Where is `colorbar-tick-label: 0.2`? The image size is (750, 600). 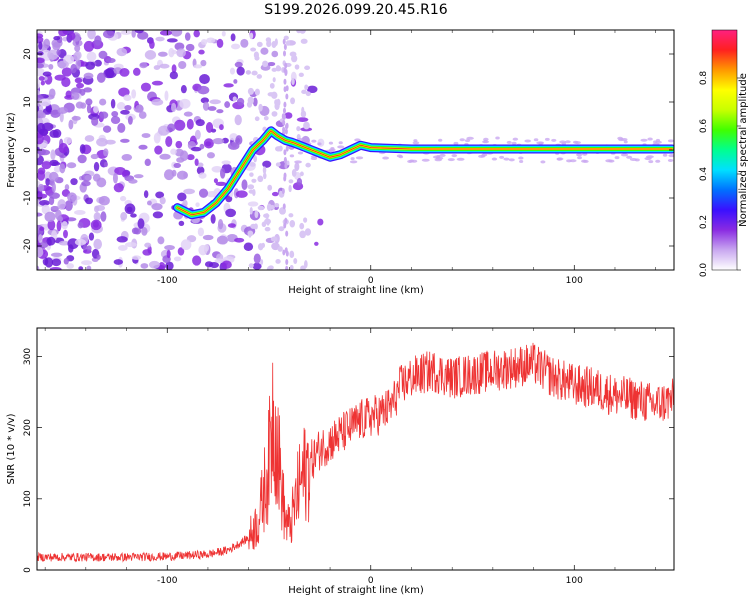
colorbar-tick-label: 0.2 is located at coordinates (704, 222).